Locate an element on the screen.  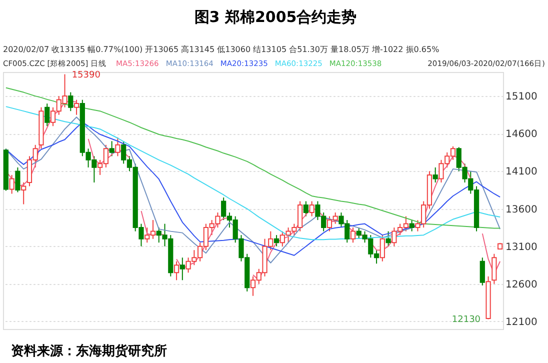
y-tick-label: 12100 is located at coordinates (522, 322).